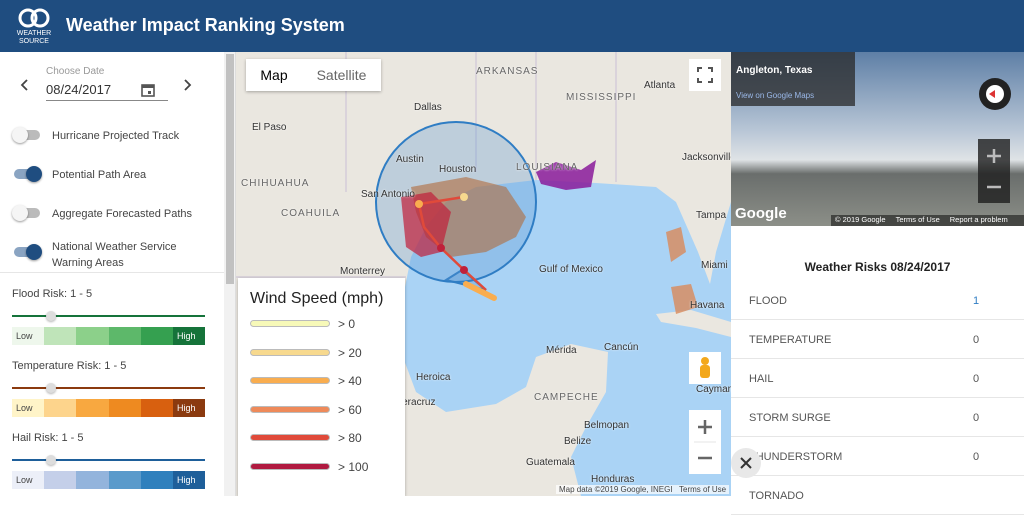 Image resolution: width=1024 pixels, height=515 pixels. Describe the element at coordinates (978, 219) in the screenshot. I see `sv-report: Report a problem` at that location.